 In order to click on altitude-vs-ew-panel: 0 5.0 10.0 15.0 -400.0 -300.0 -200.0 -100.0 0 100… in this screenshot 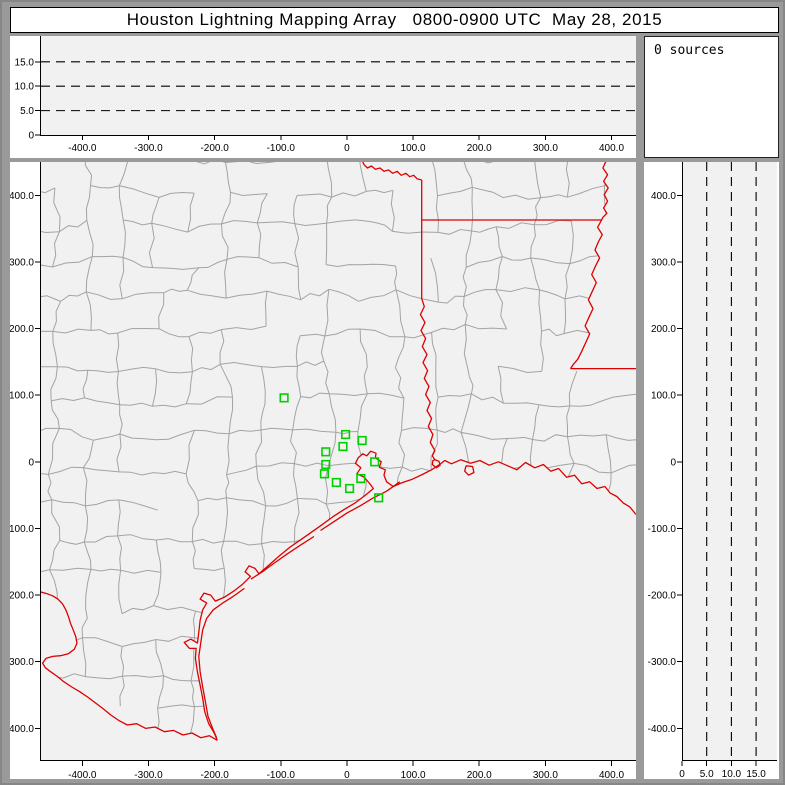, I will do `click(323, 97)`.